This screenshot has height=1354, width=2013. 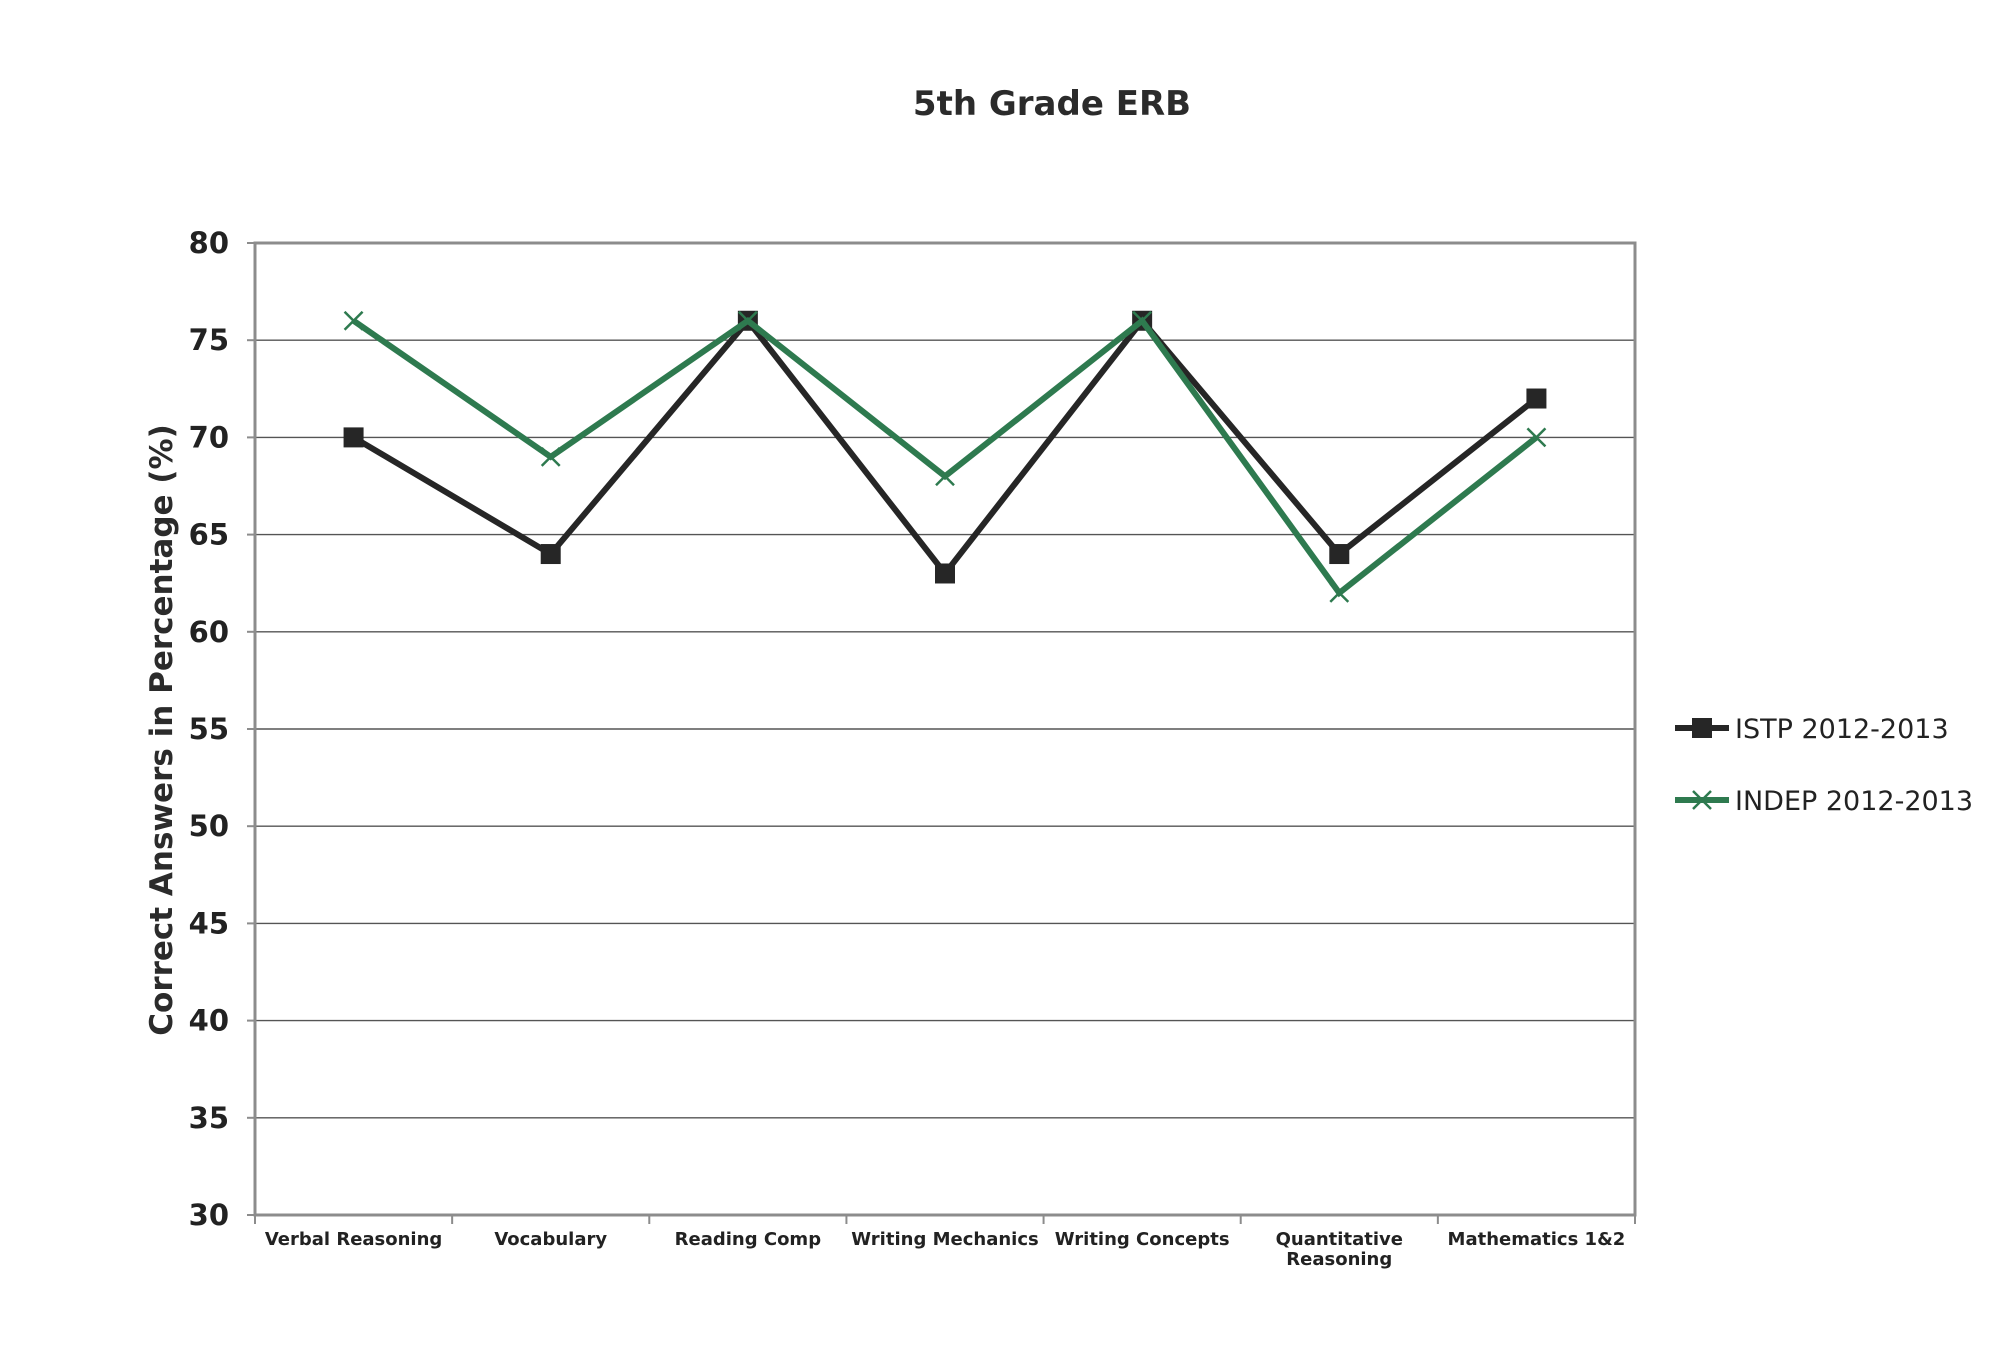 What do you see at coordinates (209, 243) in the screenshot?
I see `y-tick-label: 80` at bounding box center [209, 243].